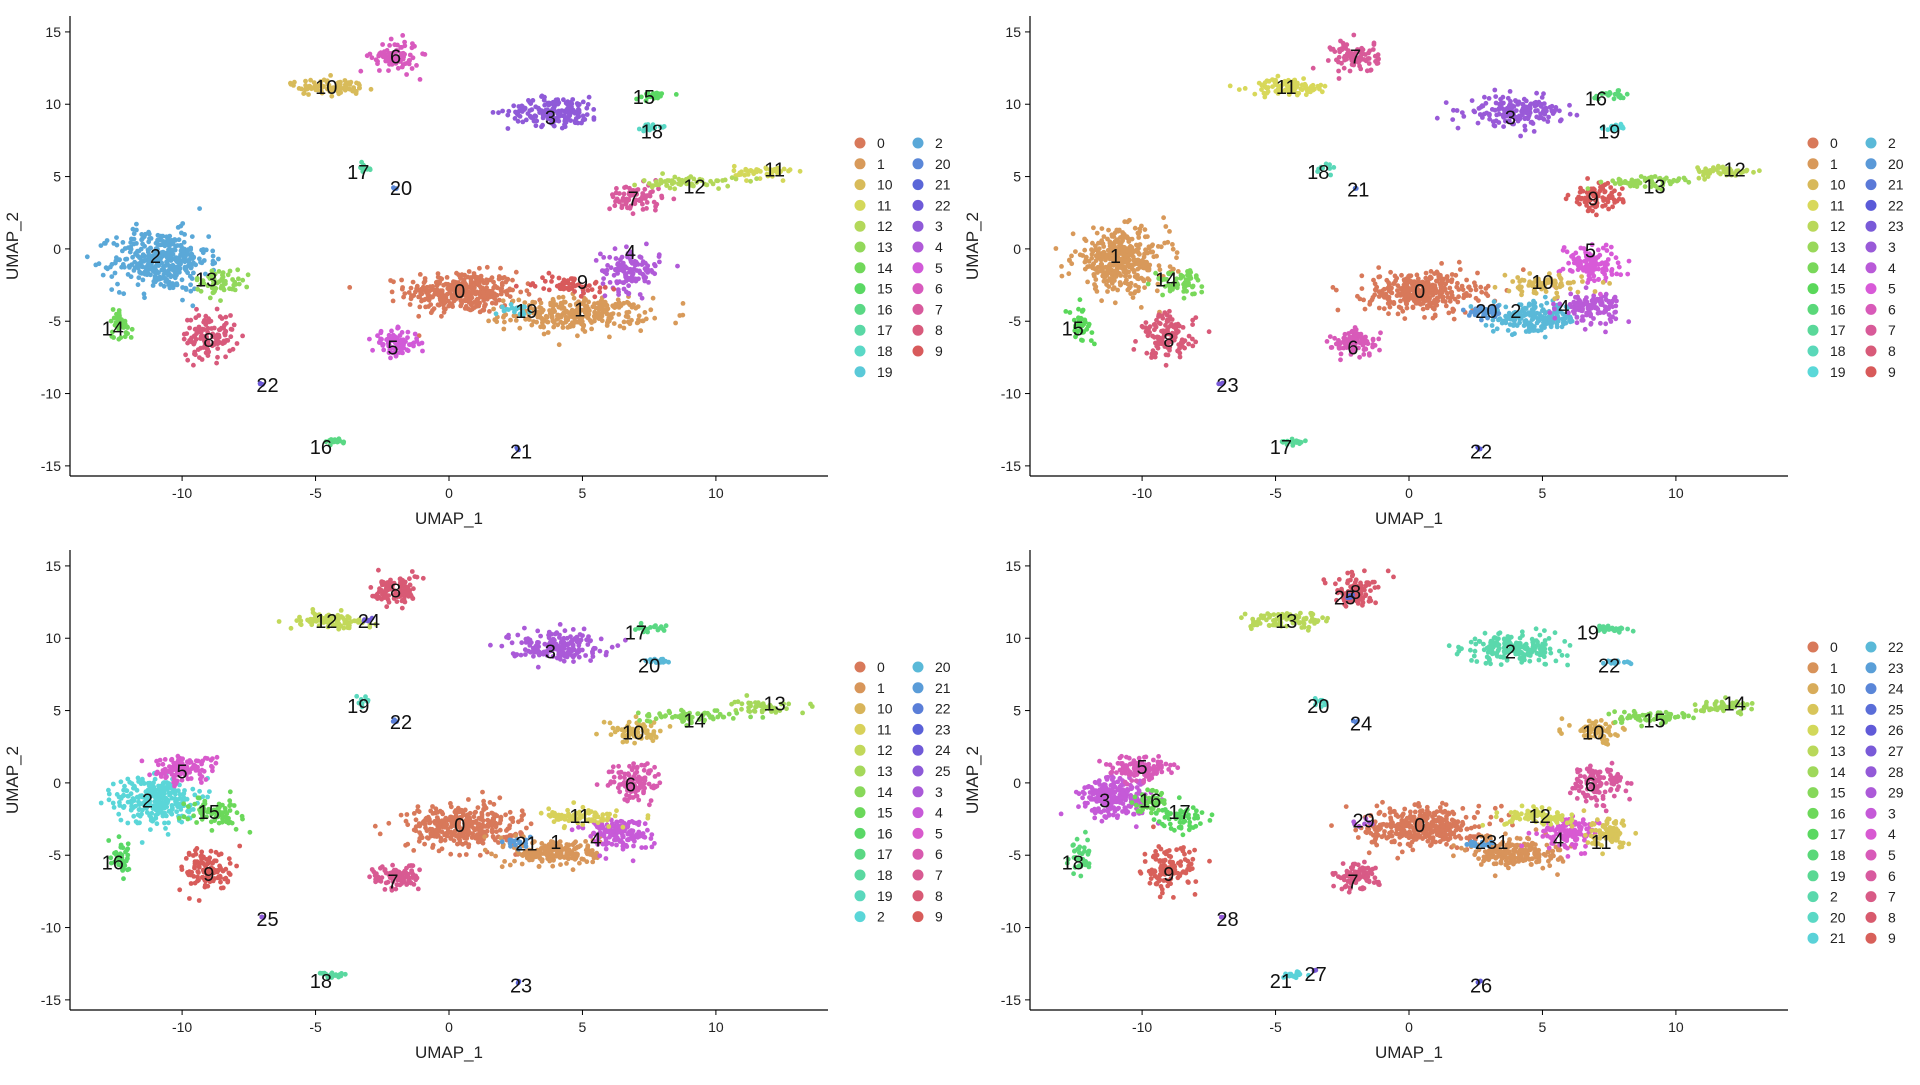 This screenshot has width=1920, height=1085. Describe the element at coordinates (1275, 493) in the screenshot. I see `x-tick-label: -5` at that location.